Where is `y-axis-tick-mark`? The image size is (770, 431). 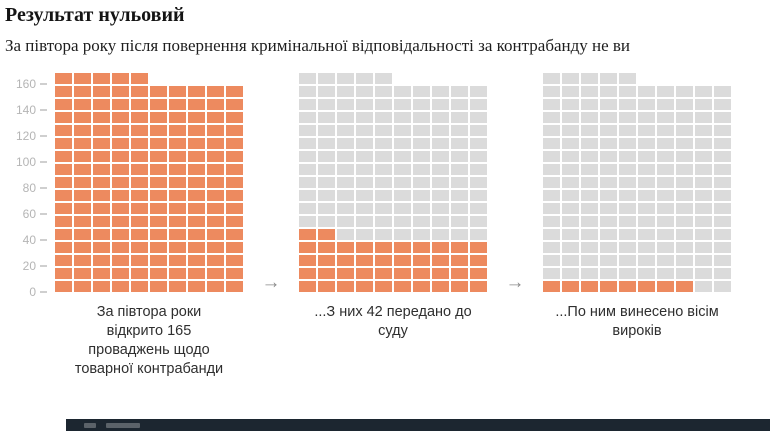
y-axis-tick-mark is located at coordinates (43, 266).